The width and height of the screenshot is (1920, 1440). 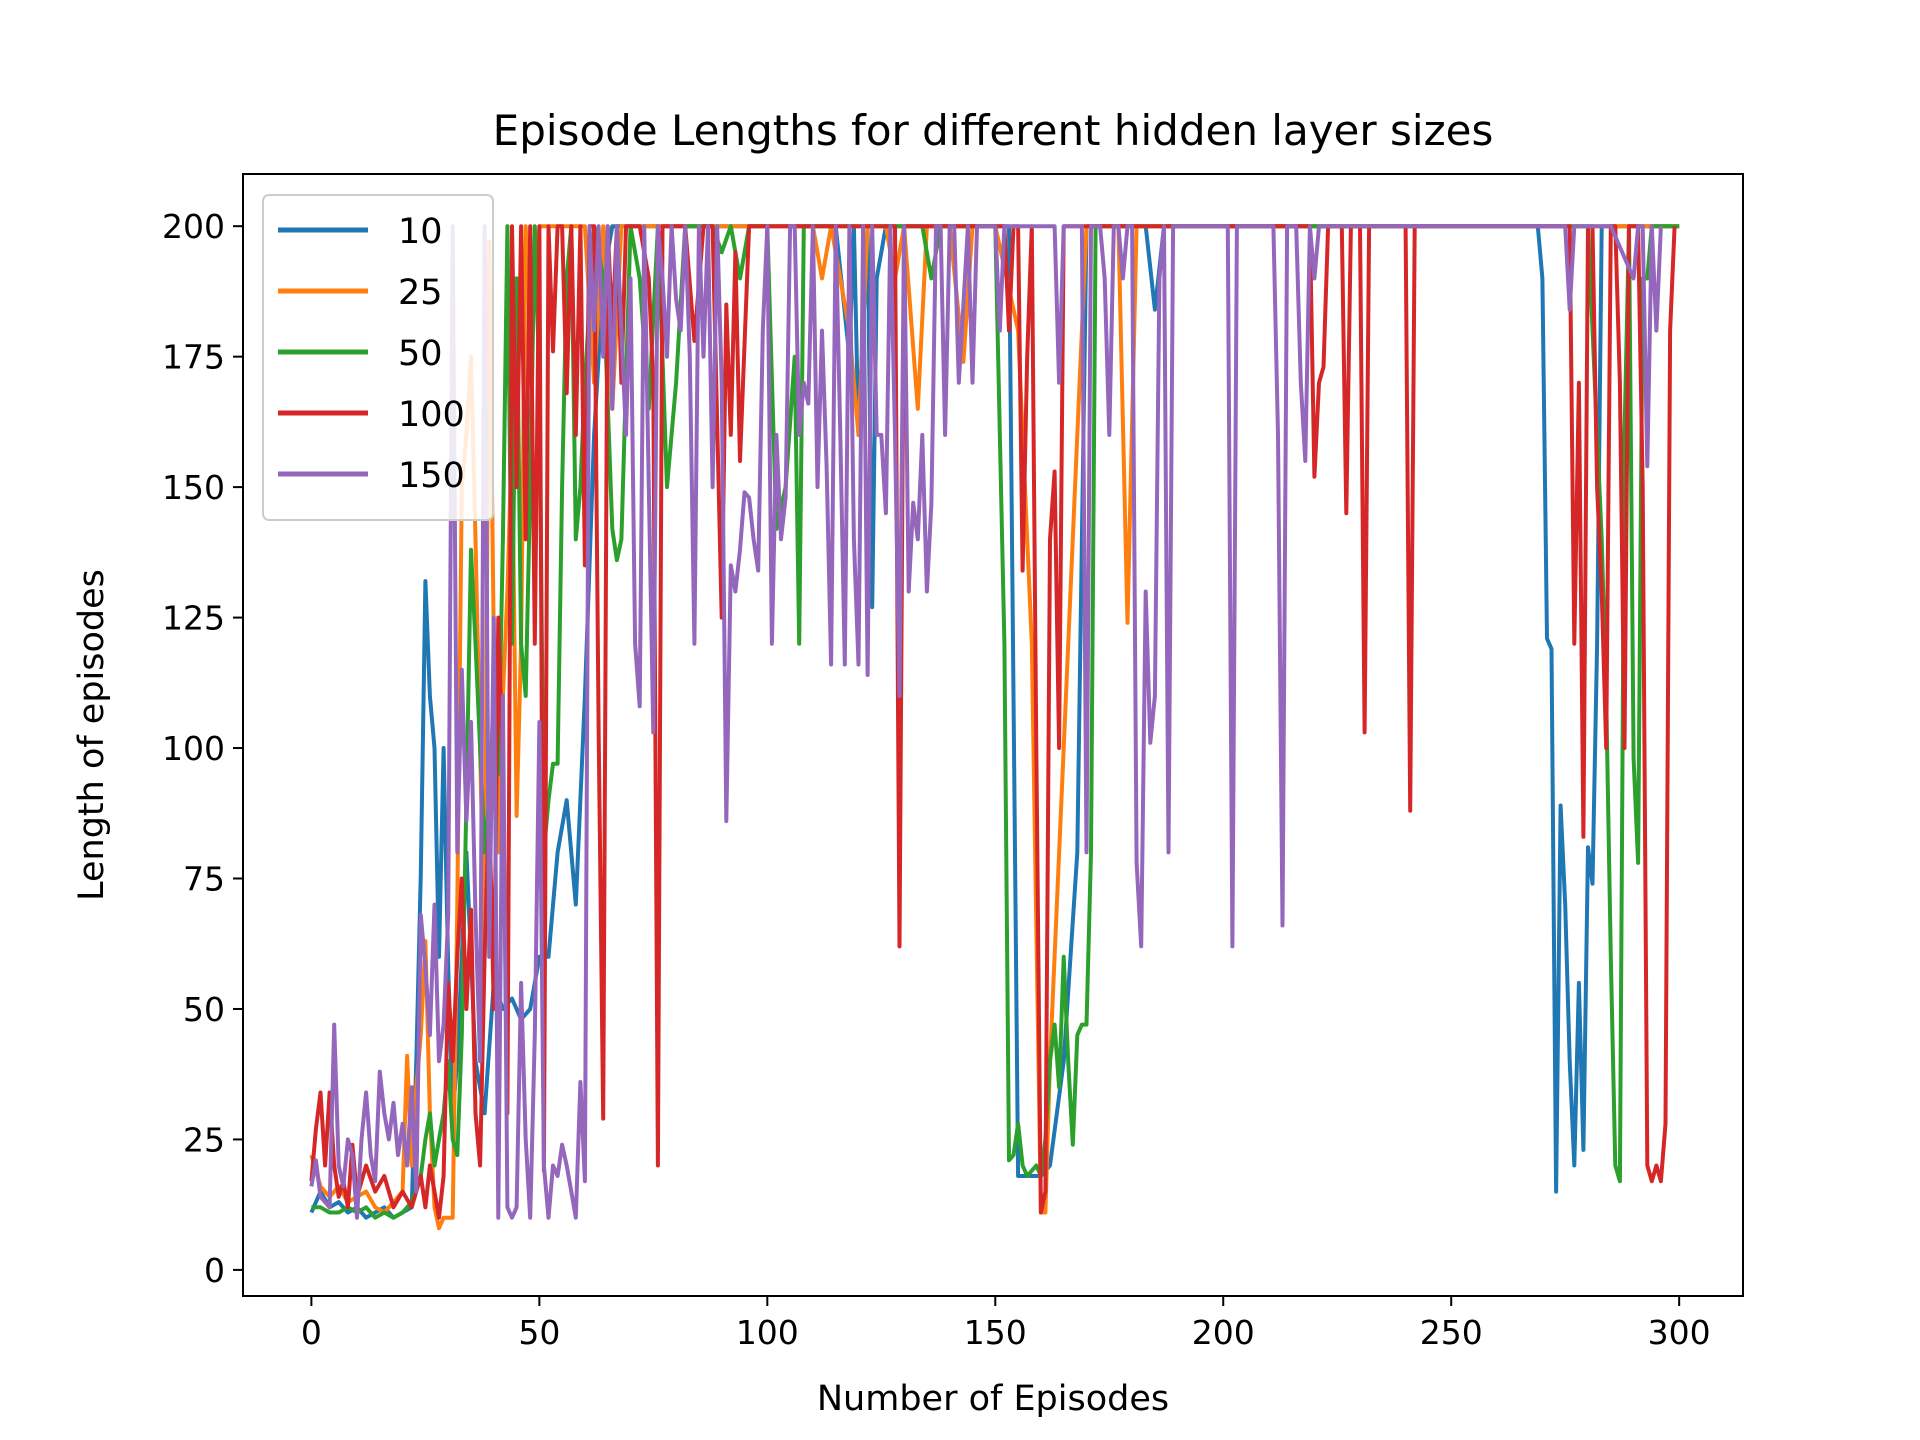 I want to click on legend-box, so click(x=378, y=357).